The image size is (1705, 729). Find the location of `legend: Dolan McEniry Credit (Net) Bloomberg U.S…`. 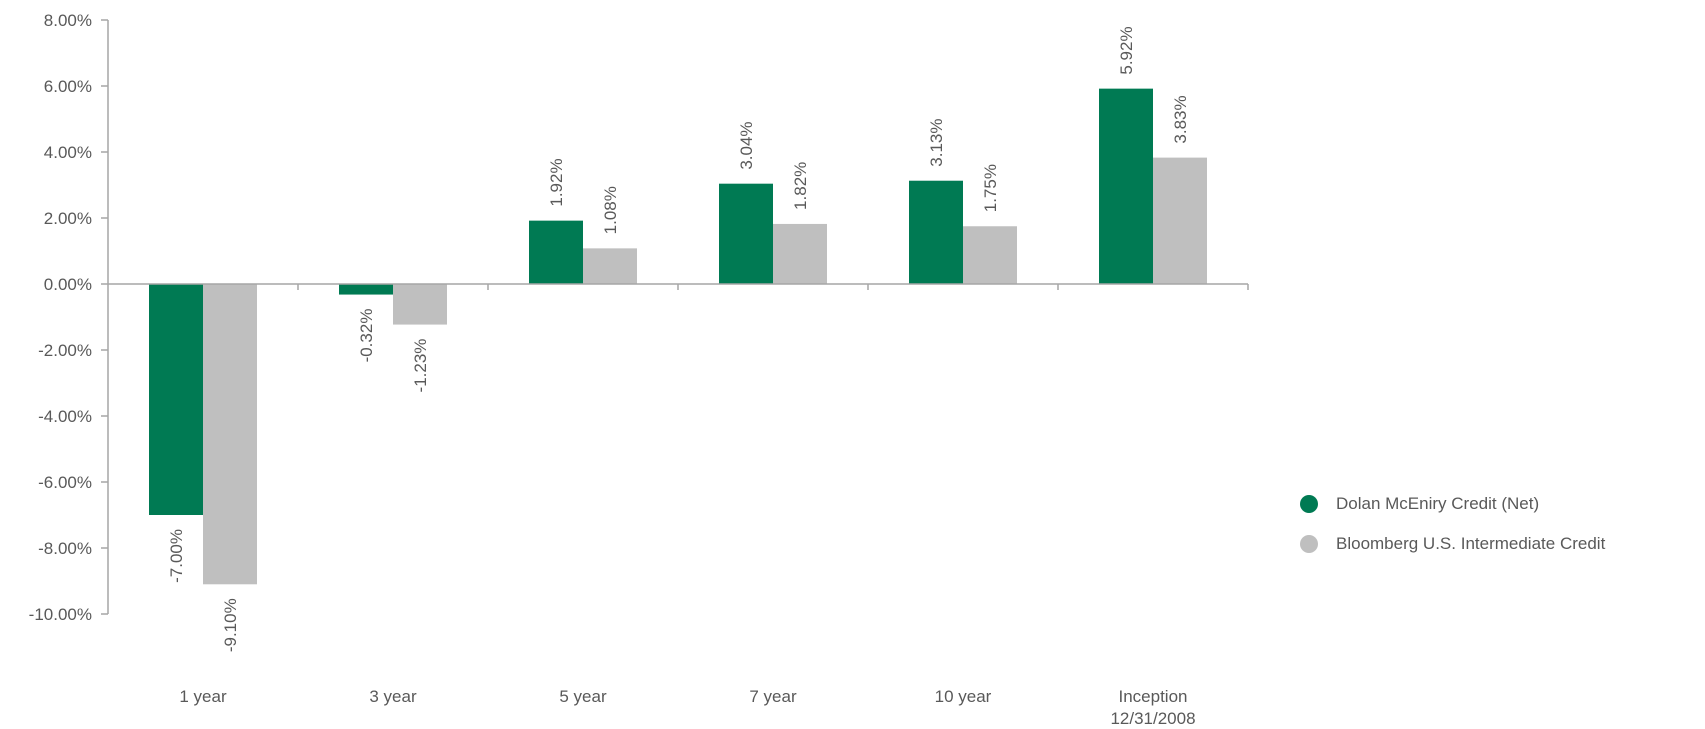

legend: Dolan McEniry Credit (Net) Bloomberg U.S… is located at coordinates (1452, 532).